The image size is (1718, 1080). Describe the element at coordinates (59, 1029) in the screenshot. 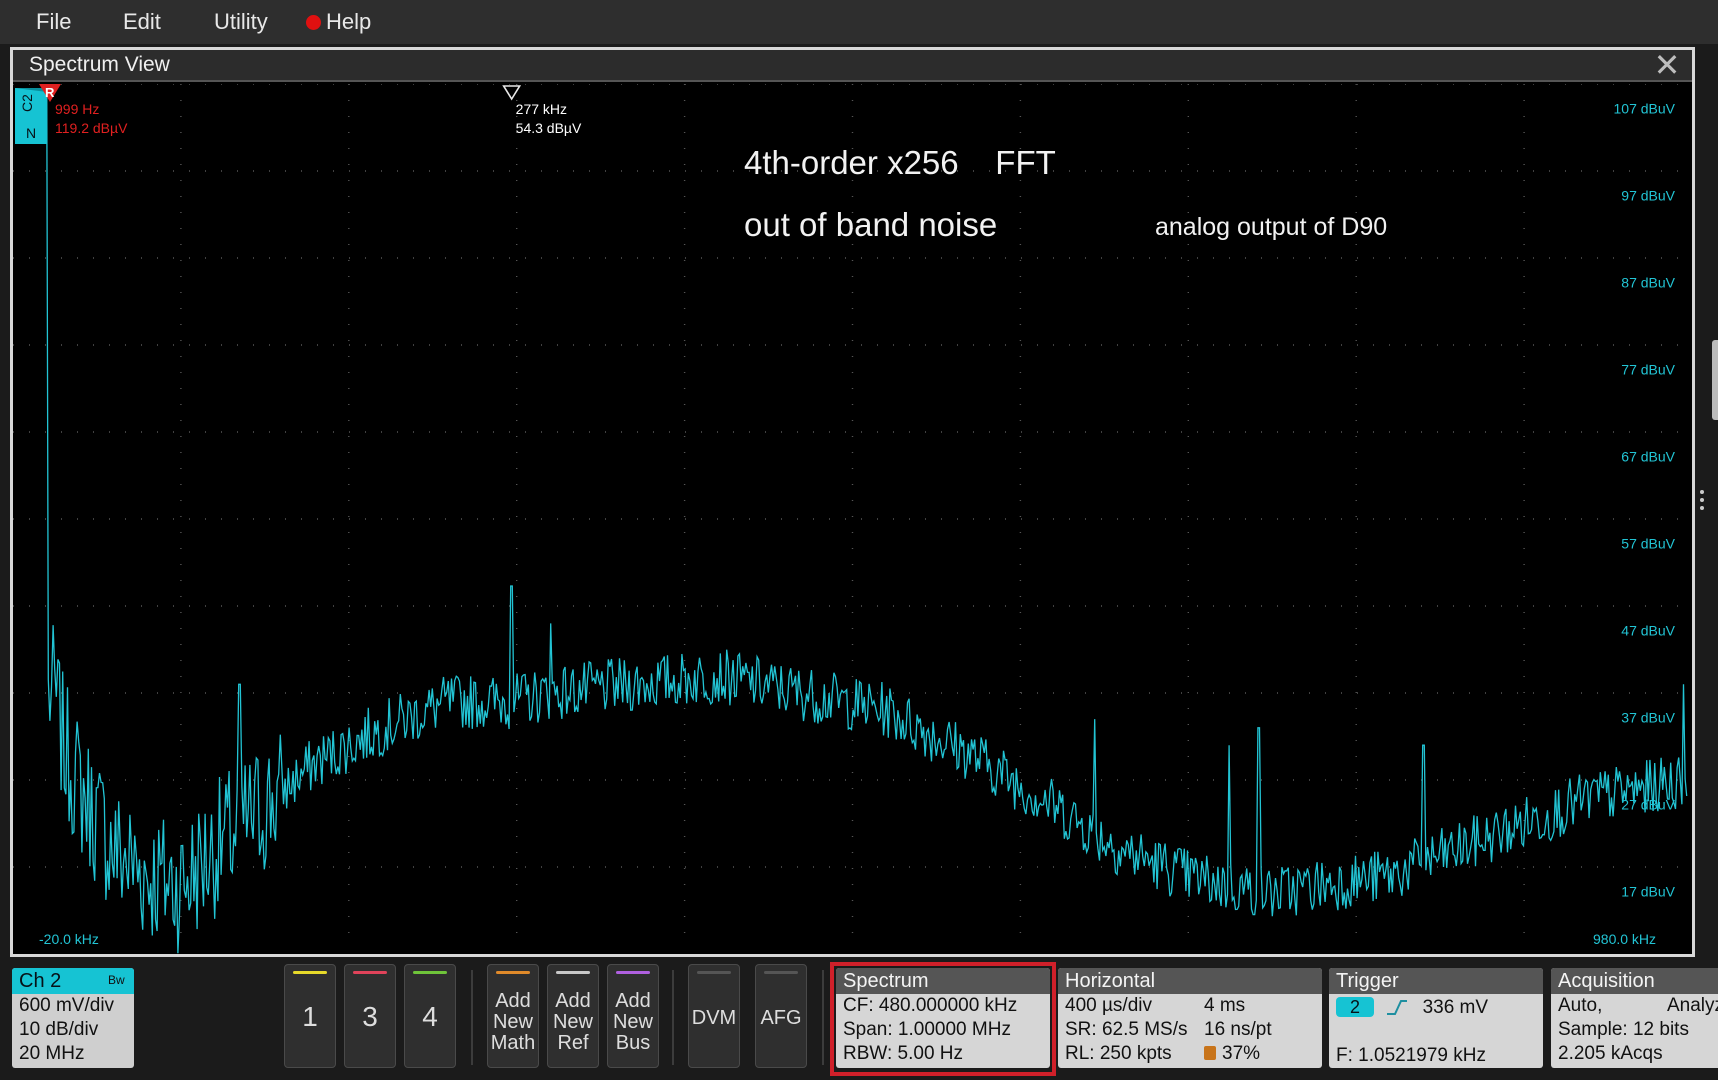

I see `ch2-db-scale: 10 dB/div` at that location.